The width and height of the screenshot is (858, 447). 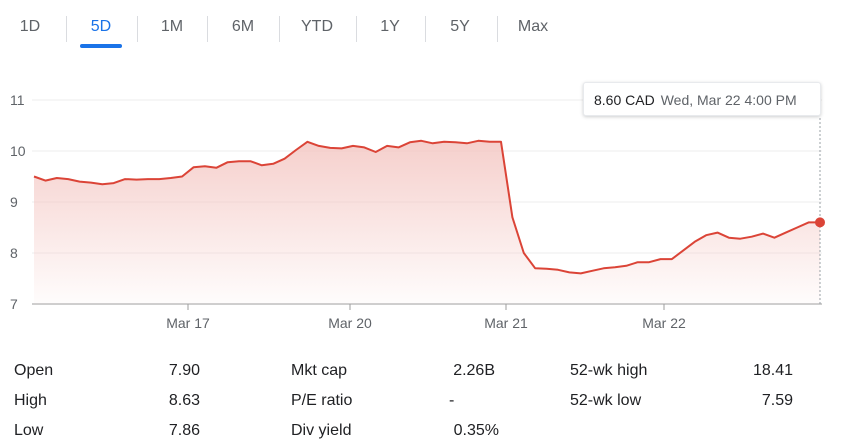 What do you see at coordinates (14, 202) in the screenshot?
I see `y-tick-label: 9` at bounding box center [14, 202].